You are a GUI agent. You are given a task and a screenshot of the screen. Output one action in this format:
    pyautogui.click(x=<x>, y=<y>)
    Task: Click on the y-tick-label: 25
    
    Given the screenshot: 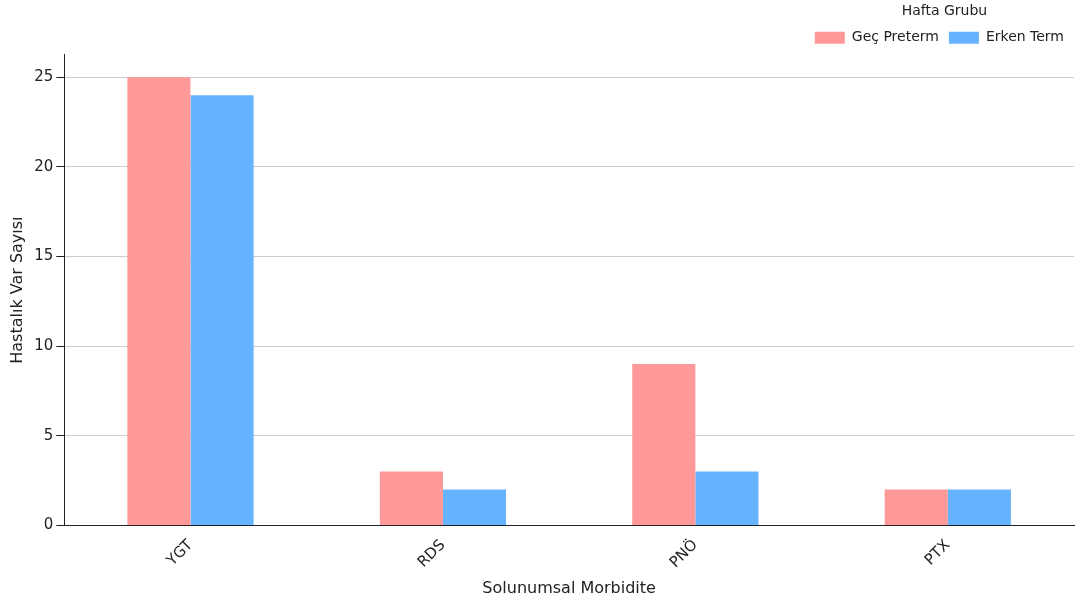 What is the action you would take?
    pyautogui.click(x=44, y=76)
    